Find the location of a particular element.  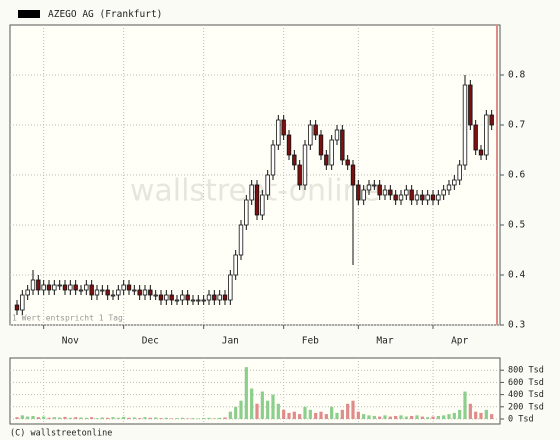

legend-swatch is located at coordinates (29, 14).